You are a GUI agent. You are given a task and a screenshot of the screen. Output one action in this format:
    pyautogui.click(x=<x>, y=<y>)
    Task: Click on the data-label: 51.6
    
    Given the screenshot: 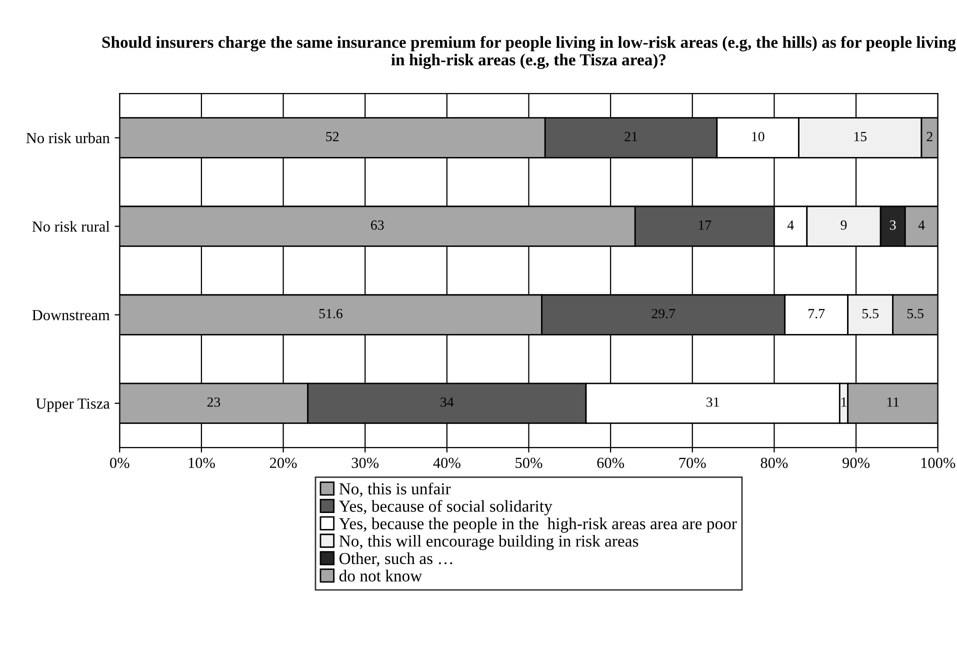 What is the action you would take?
    pyautogui.click(x=330, y=313)
    